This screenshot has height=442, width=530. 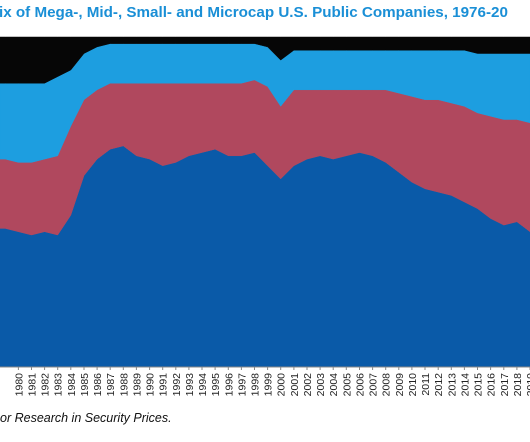 I want to click on x-tick-label: 1988, so click(x=124, y=385).